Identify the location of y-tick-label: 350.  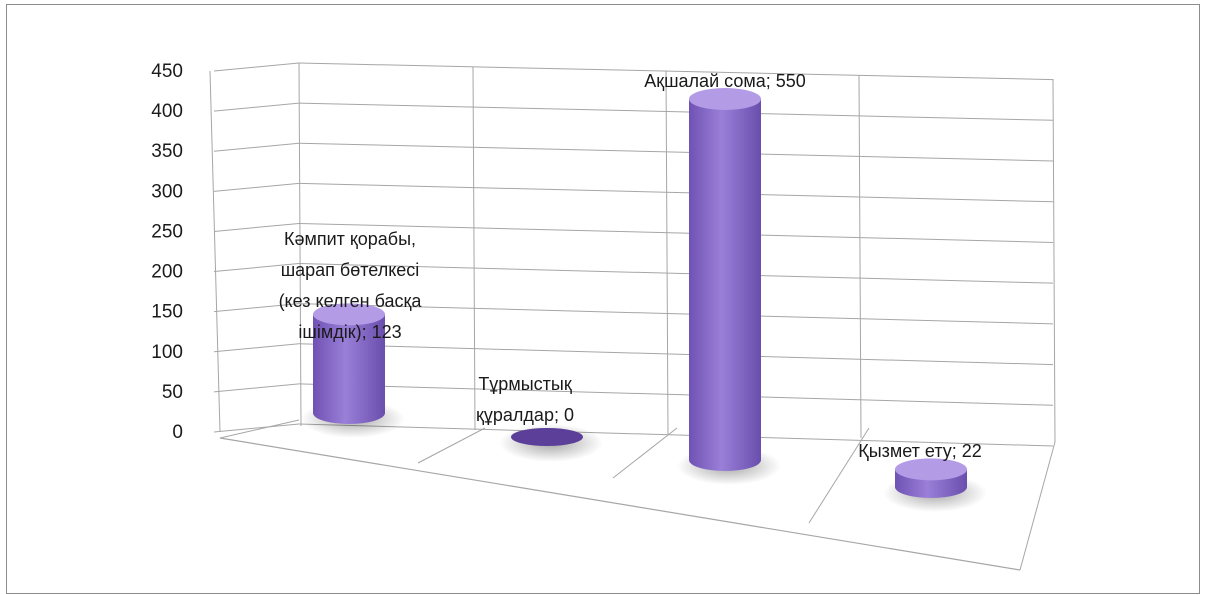
(167, 151).